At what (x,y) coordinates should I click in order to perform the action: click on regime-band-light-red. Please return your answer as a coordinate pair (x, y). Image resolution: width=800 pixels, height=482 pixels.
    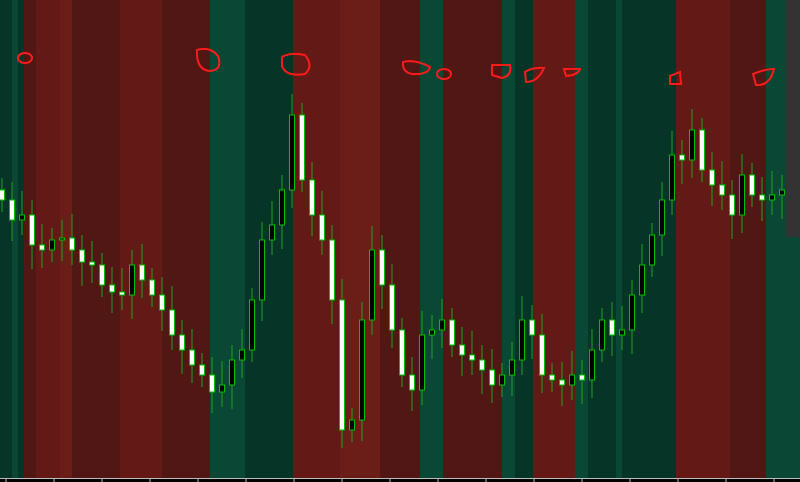
    Looking at the image, I should click on (66, 241).